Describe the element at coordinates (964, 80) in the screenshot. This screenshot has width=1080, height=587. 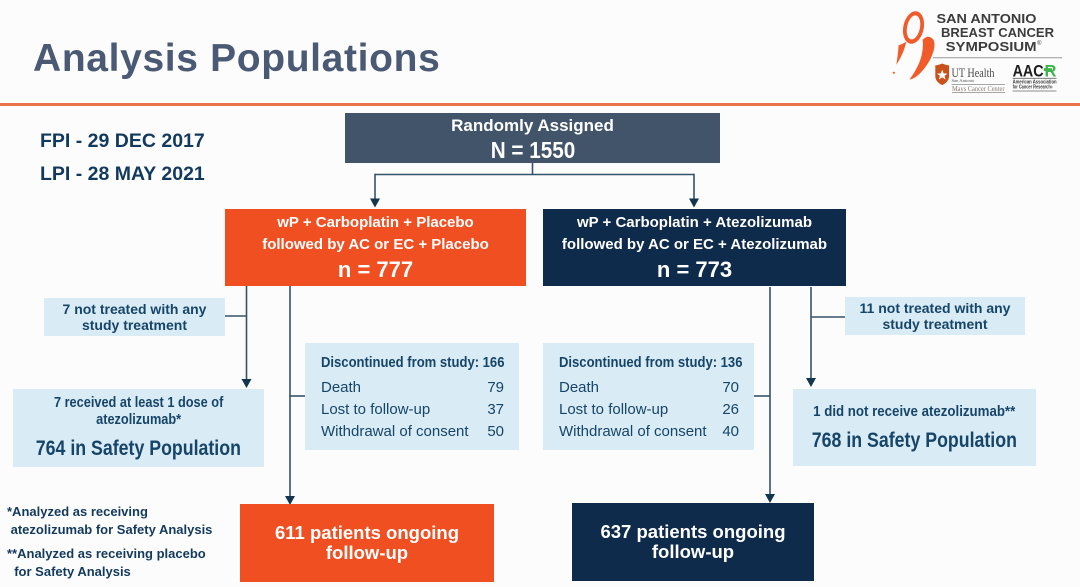
I see `svg-text: San Antonio` at that location.